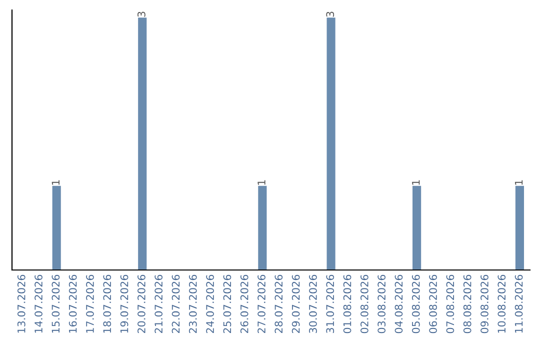 Image resolution: width=540 pixels, height=340 pixels. I want to click on x-tick-label: 14.07.2026, so click(38, 303).